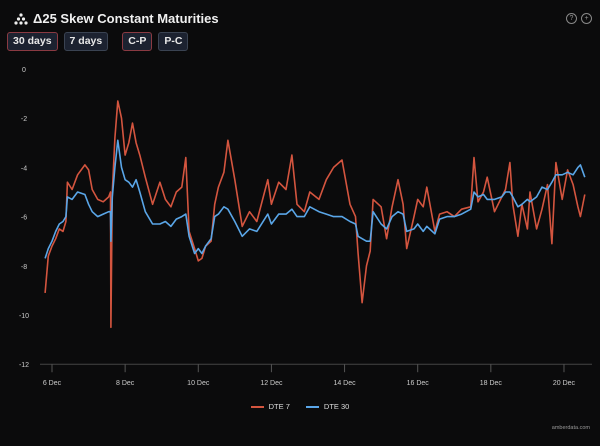 The image size is (600, 446). I want to click on legend-label: DTE 7, so click(279, 406).